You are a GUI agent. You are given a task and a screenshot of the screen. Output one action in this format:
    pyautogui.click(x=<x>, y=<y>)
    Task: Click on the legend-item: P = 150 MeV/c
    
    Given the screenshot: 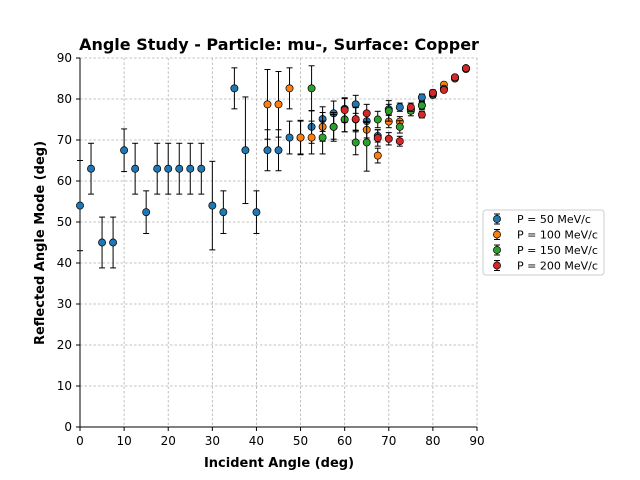 What is the action you would take?
    pyautogui.click(x=545, y=250)
    